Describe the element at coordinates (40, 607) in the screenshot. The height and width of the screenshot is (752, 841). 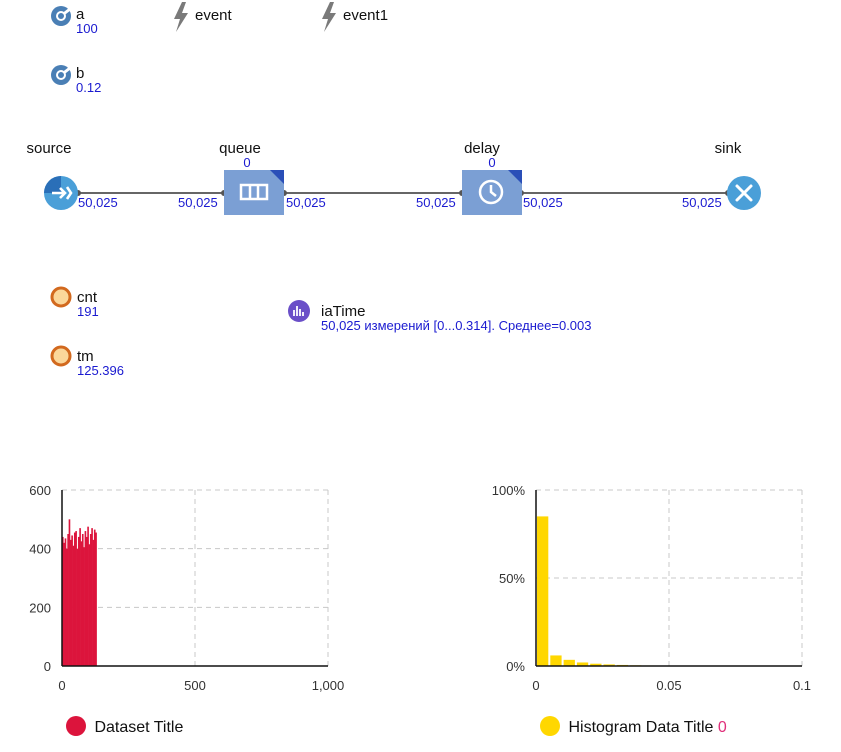
I see `y-tick-label: 200` at that location.